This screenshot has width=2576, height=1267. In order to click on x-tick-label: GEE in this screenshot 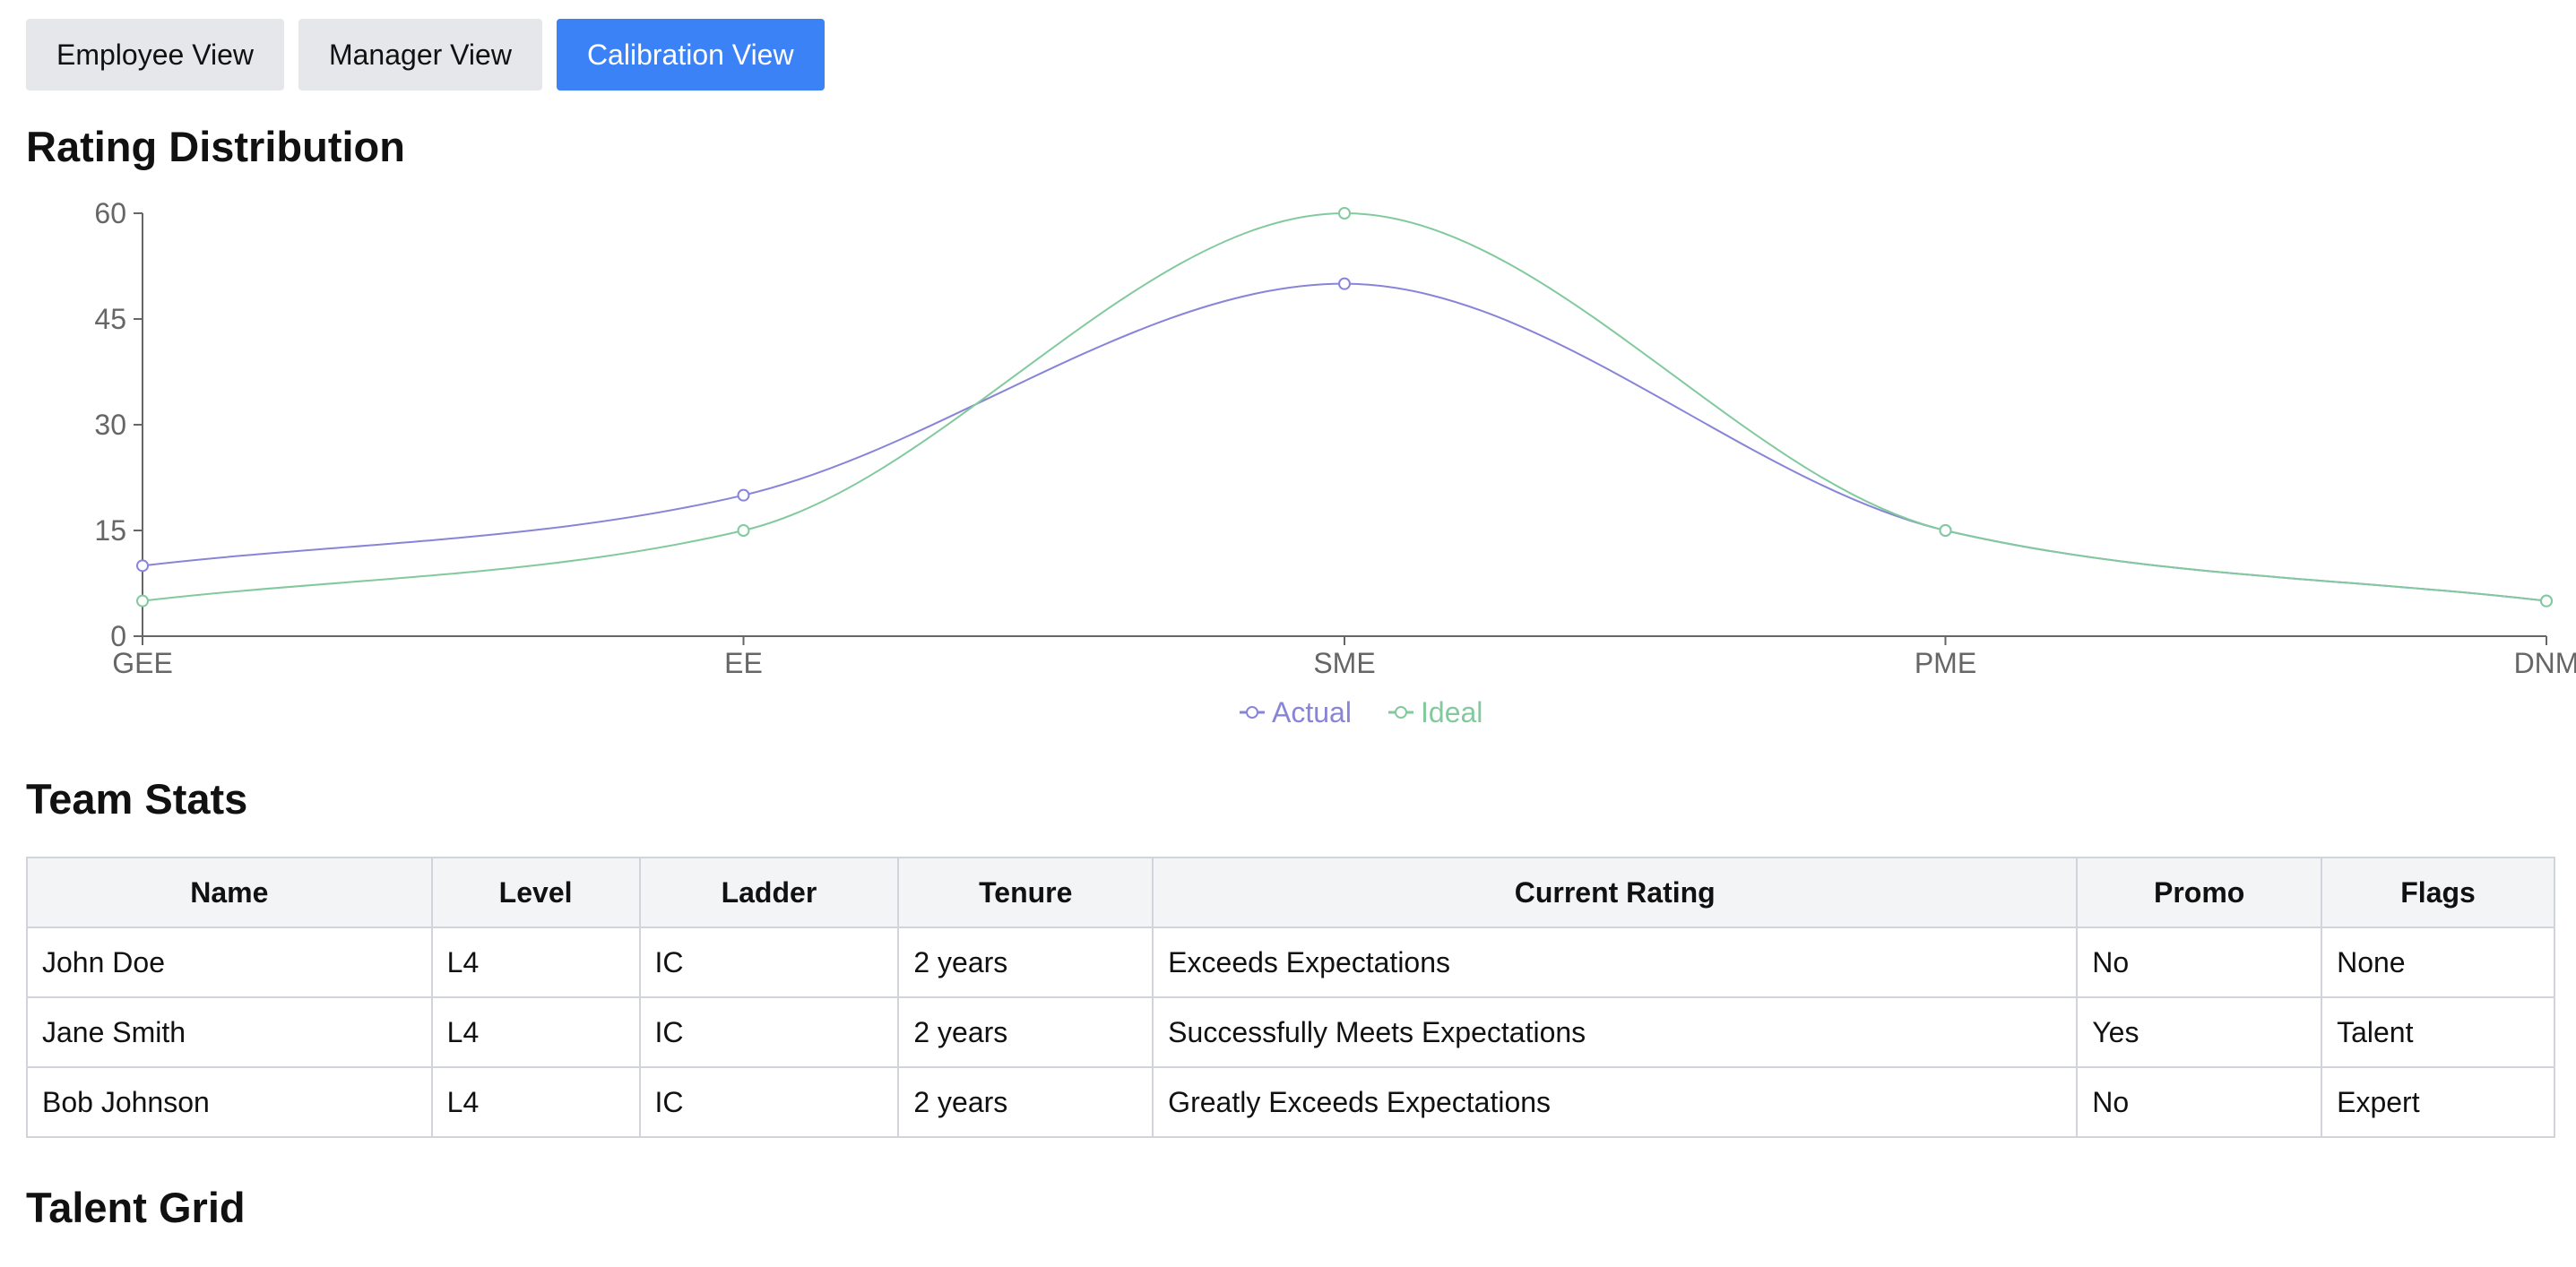, I will do `click(142, 663)`.